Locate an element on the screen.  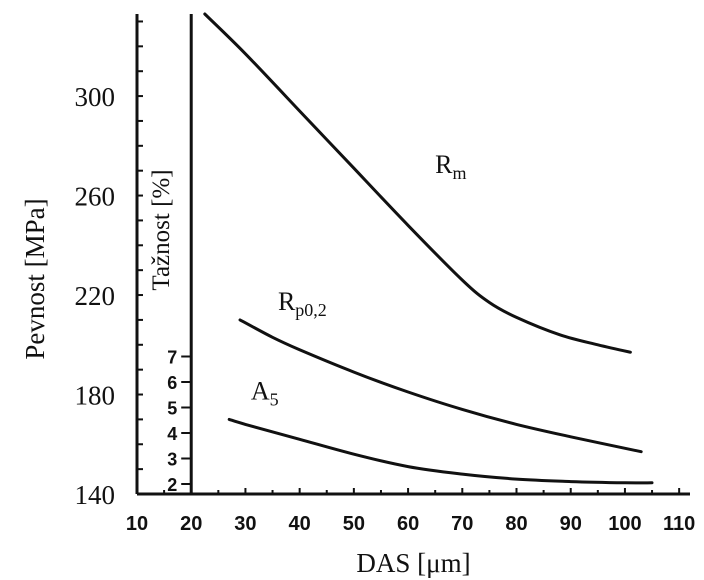
series-label-rp0-2: Rp0,2 is located at coordinates (302, 303).